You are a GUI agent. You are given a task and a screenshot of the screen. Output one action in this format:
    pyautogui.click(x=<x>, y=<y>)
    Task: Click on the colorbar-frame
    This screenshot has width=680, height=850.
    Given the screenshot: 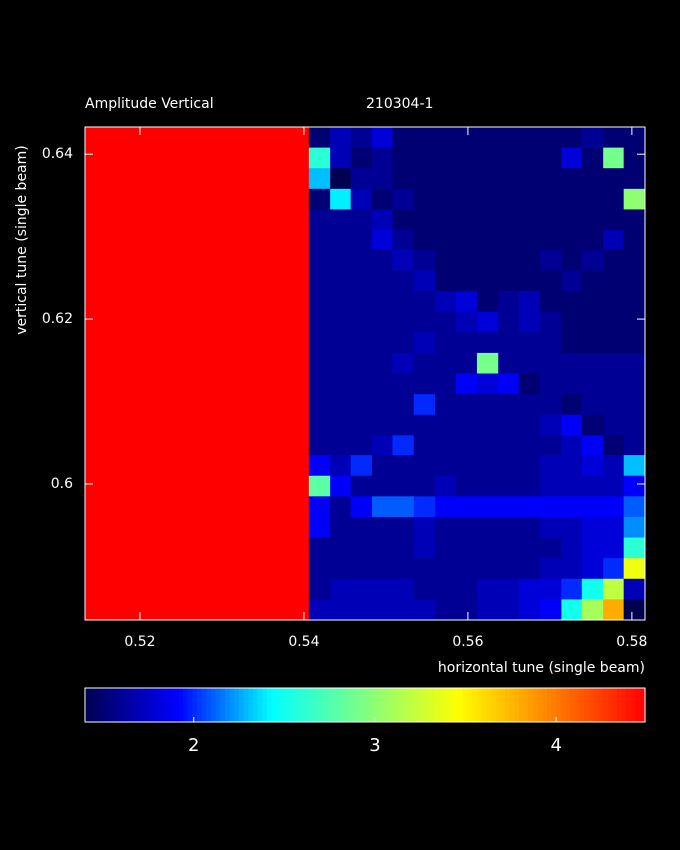 What is the action you would take?
    pyautogui.click(x=365, y=705)
    